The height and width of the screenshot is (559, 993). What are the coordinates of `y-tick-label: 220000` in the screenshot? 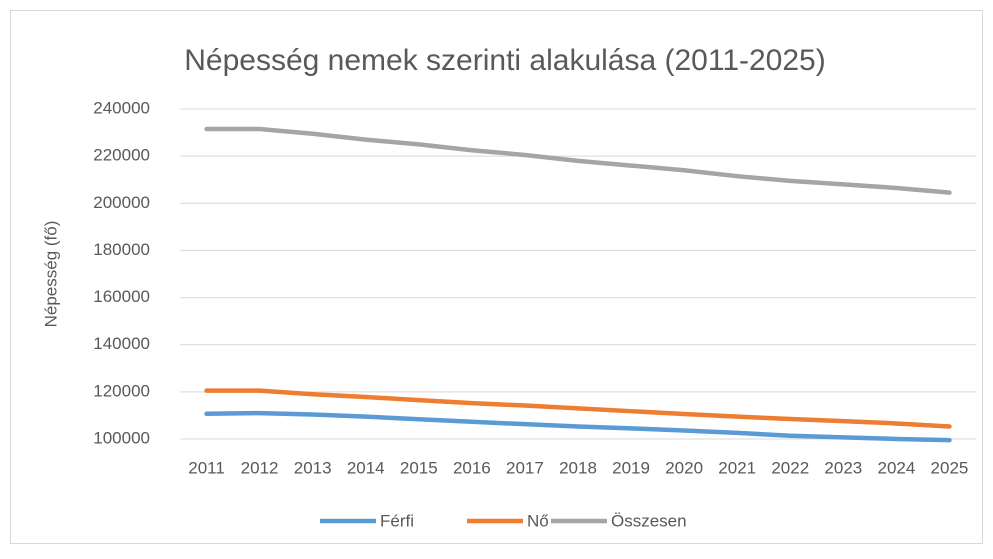 It's located at (121, 155).